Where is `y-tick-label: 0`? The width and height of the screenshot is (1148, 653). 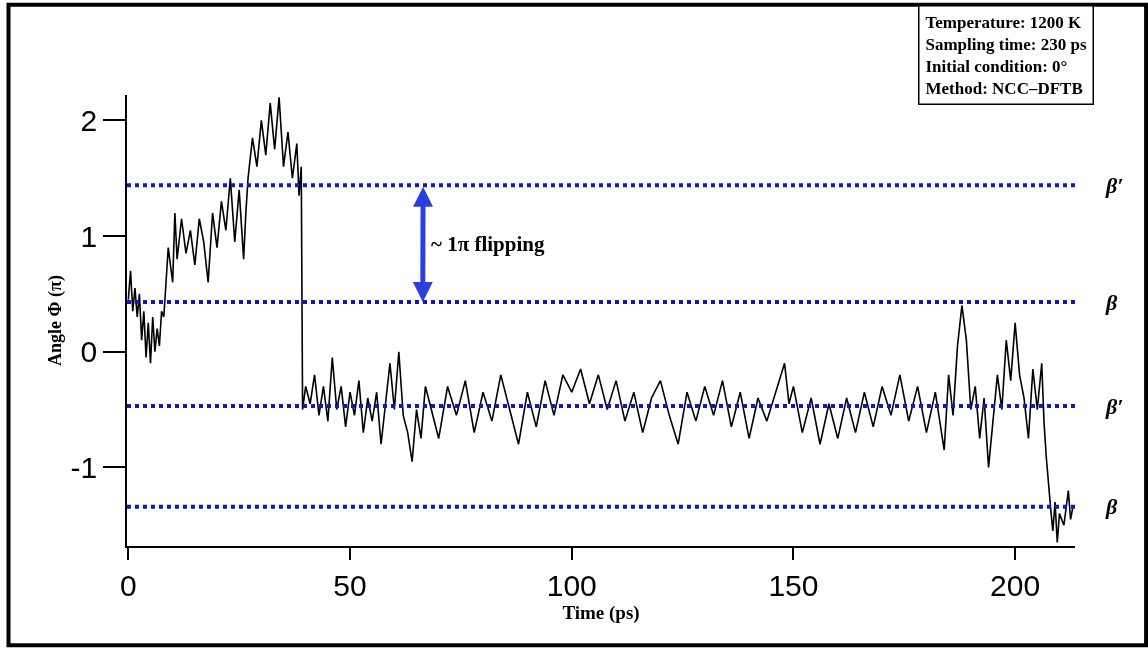
y-tick-label: 0 is located at coordinates (89, 352).